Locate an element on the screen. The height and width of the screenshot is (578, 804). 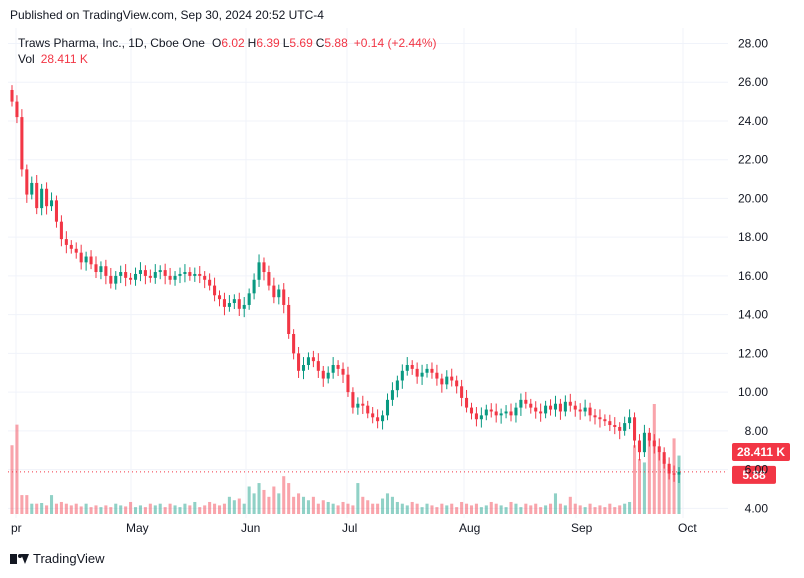
brand-name: TradingView is located at coordinates (69, 558).